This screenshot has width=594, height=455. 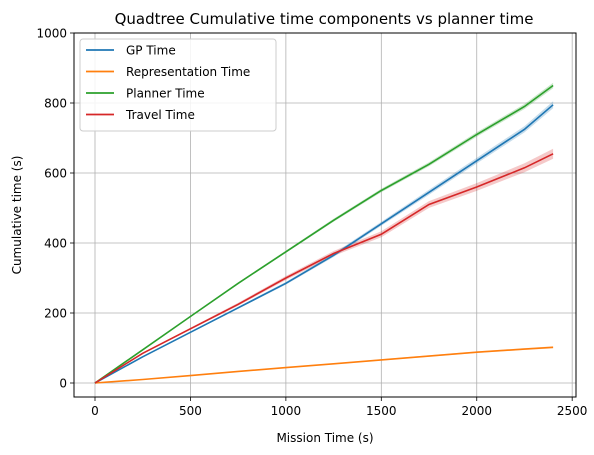 What do you see at coordinates (324, 365) in the screenshot?
I see `representation-time-line` at bounding box center [324, 365].